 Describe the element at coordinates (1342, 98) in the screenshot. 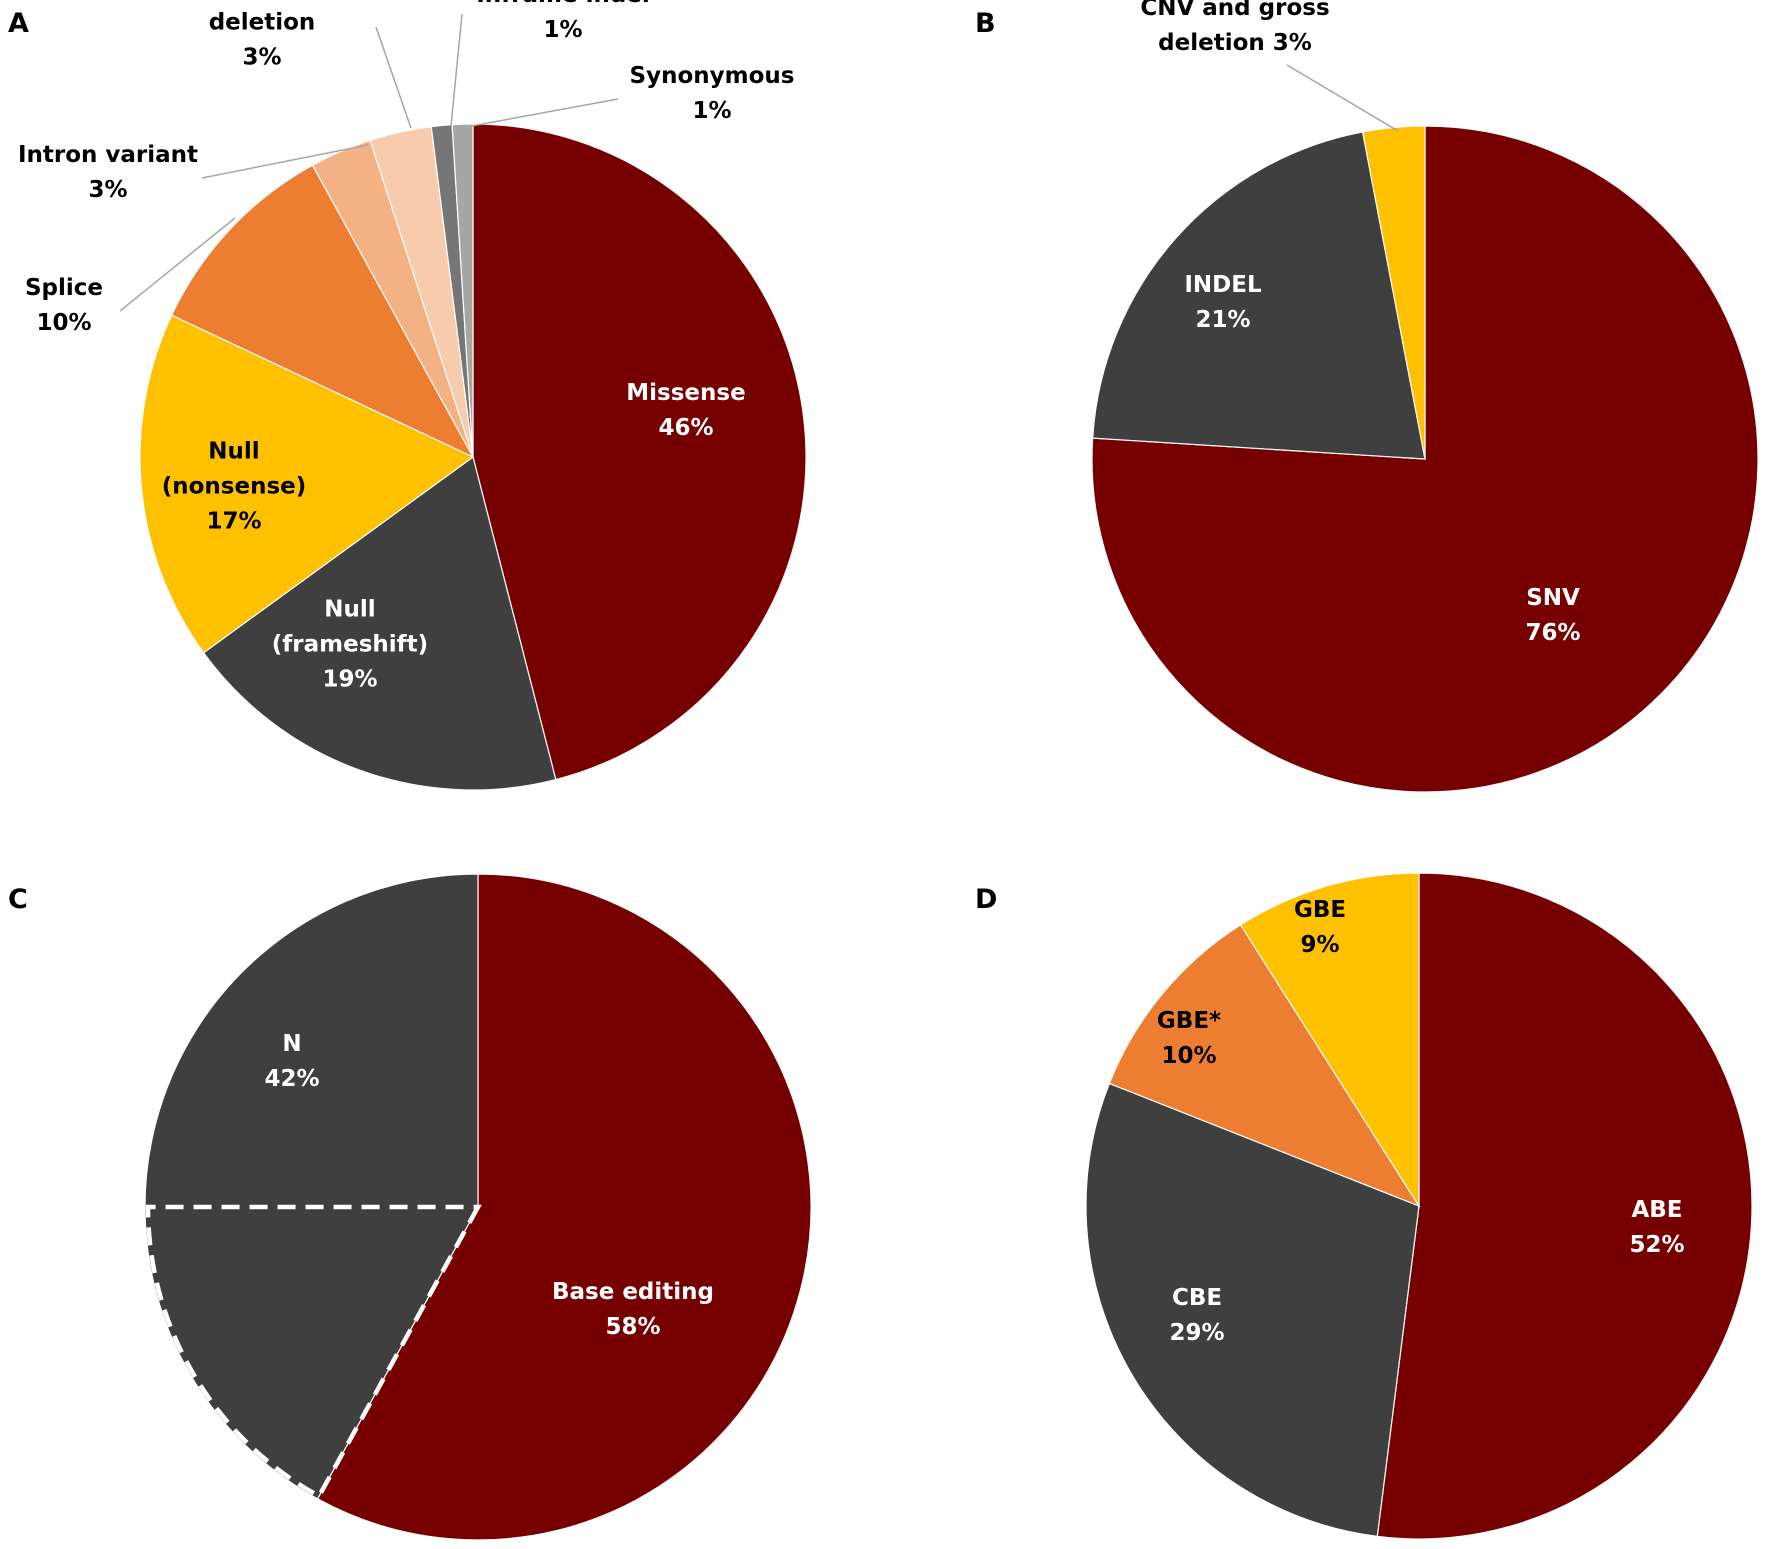

I see `panel-b-leader-cnv-and-gross-deletion` at that location.